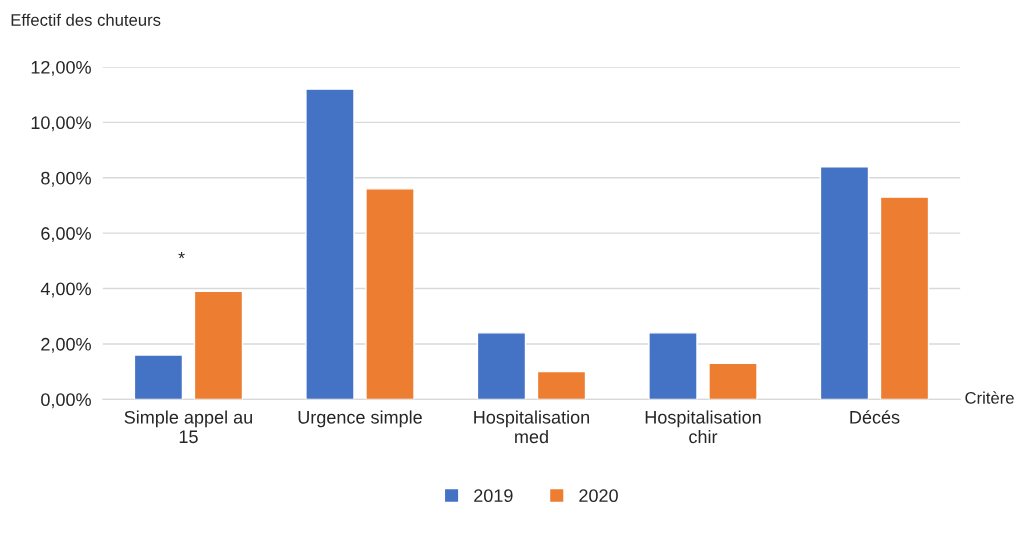 Image resolution: width=1027 pixels, height=536 pixels. Describe the element at coordinates (188, 427) in the screenshot. I see `x-tick-label: Simple appel au 15` at that location.